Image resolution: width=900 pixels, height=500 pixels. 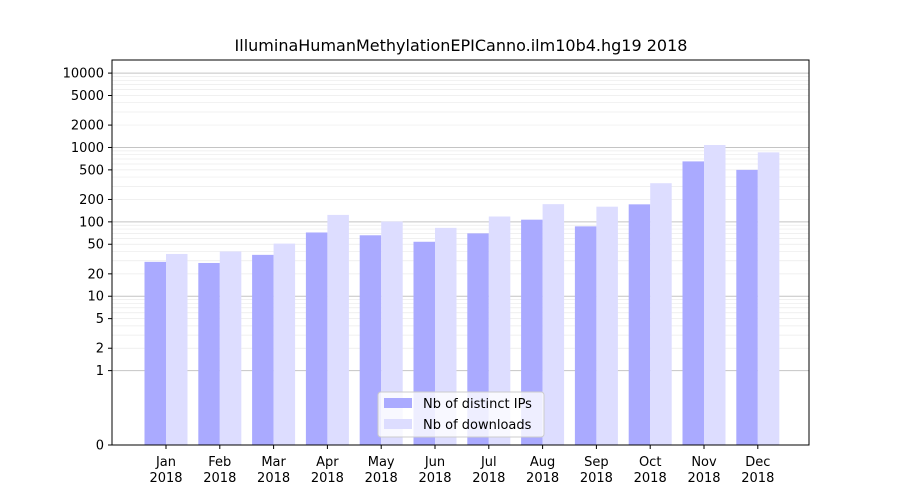 I want to click on x-tick-label-month: Aug, so click(x=542, y=462).